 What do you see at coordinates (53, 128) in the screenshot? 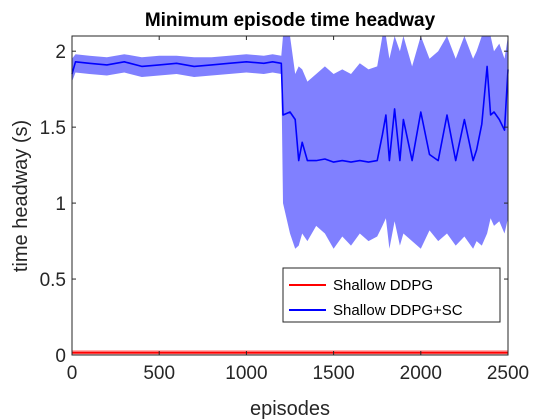
I see `y-tick-label: 1.5` at bounding box center [53, 128].